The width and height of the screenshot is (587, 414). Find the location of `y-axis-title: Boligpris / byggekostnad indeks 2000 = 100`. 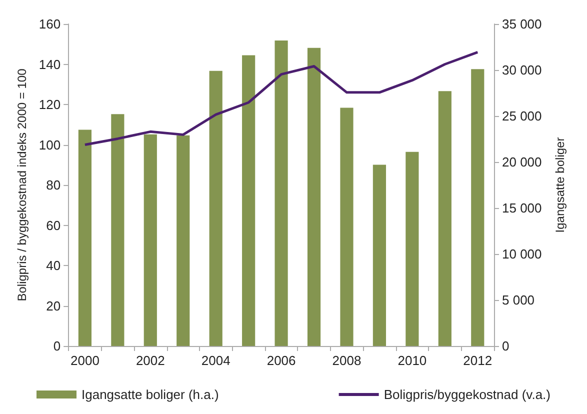

y-axis-title: Boligpris / byggekostnad indeks 2000 = 100 is located at coordinates (22, 185).